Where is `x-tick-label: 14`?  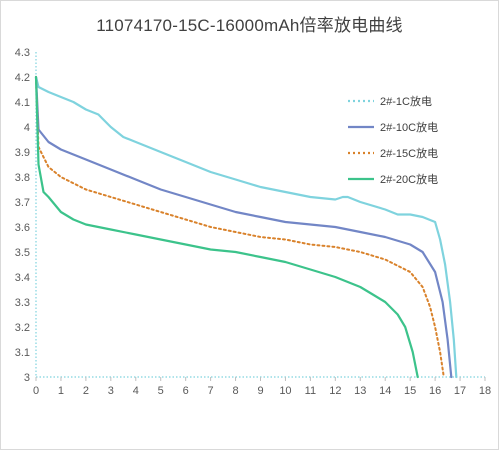 x-tick-label: 14 is located at coordinates (385, 391).